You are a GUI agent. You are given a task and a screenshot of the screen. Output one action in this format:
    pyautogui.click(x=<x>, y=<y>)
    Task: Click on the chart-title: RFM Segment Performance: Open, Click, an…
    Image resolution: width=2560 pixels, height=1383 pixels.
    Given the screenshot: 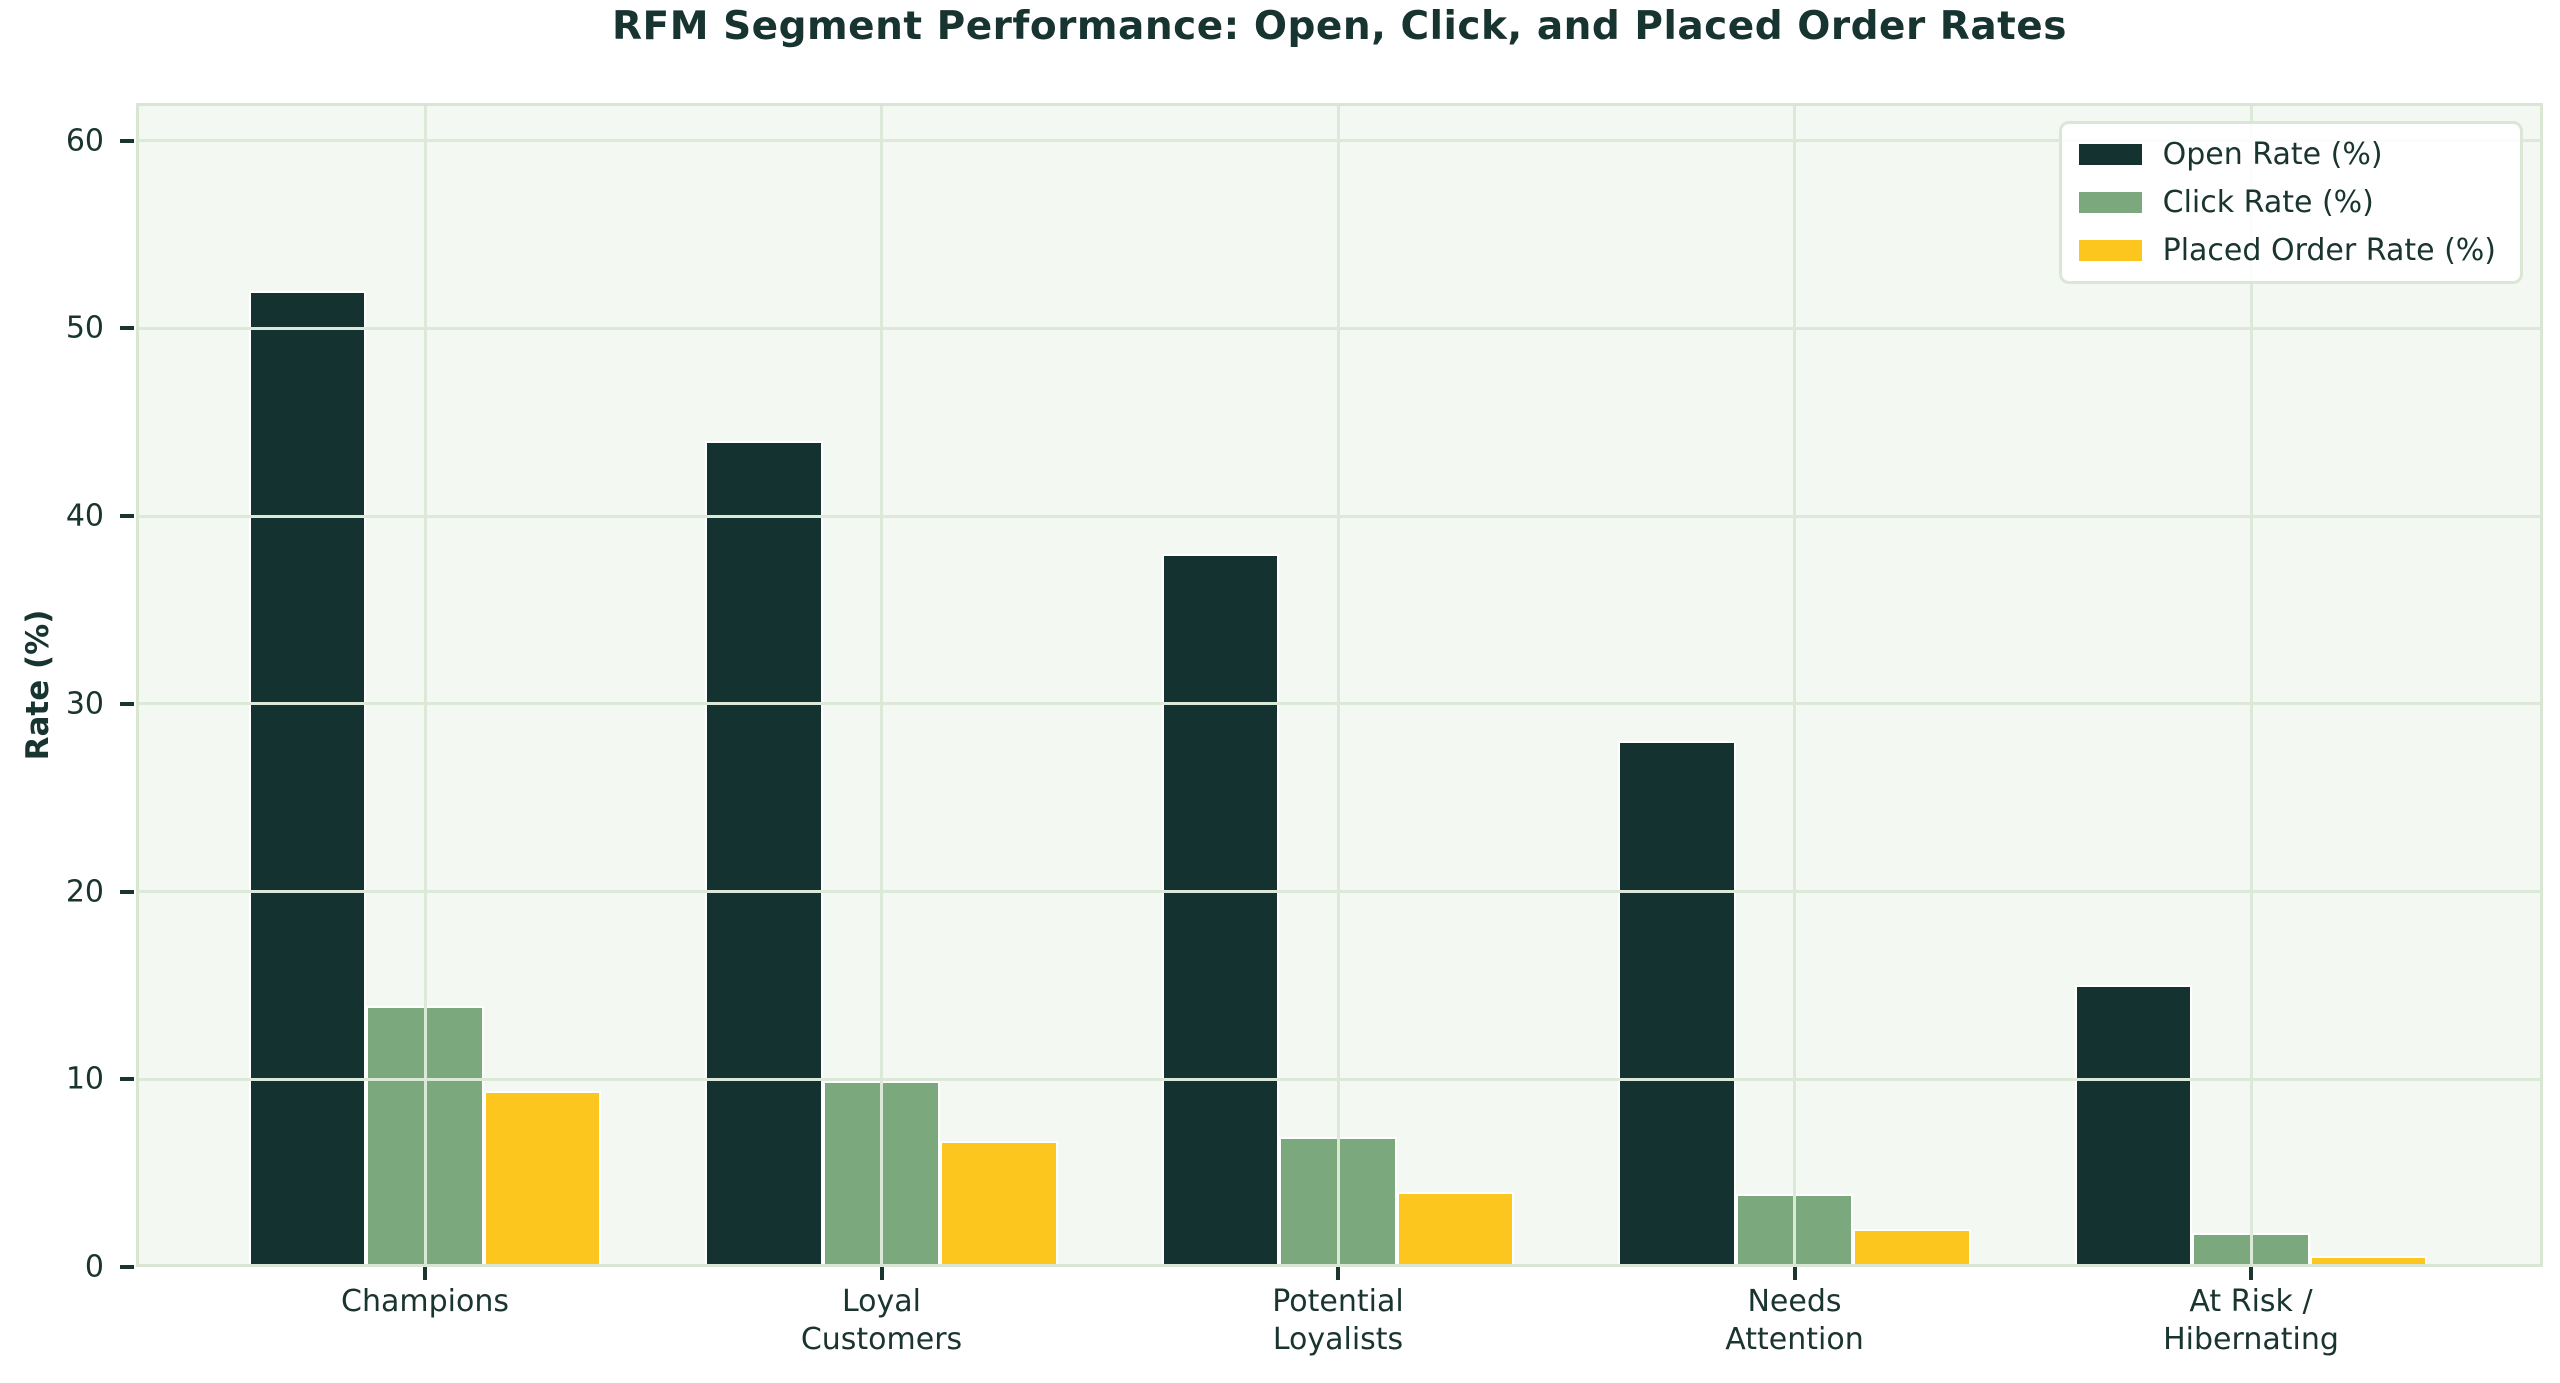 What is the action you would take?
    pyautogui.click(x=1339, y=26)
    